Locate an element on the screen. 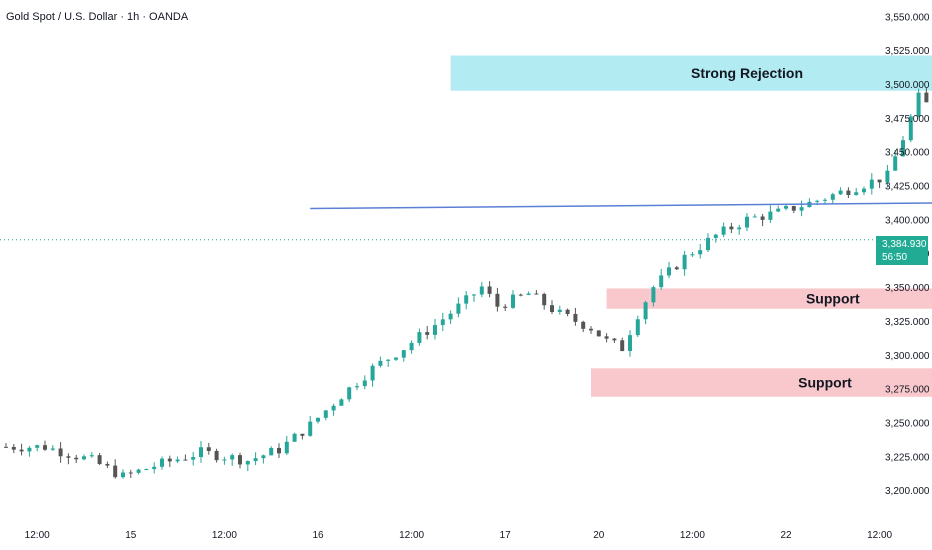 The width and height of the screenshot is (932, 550). support-zone-label-2: Support is located at coordinates (825, 383).